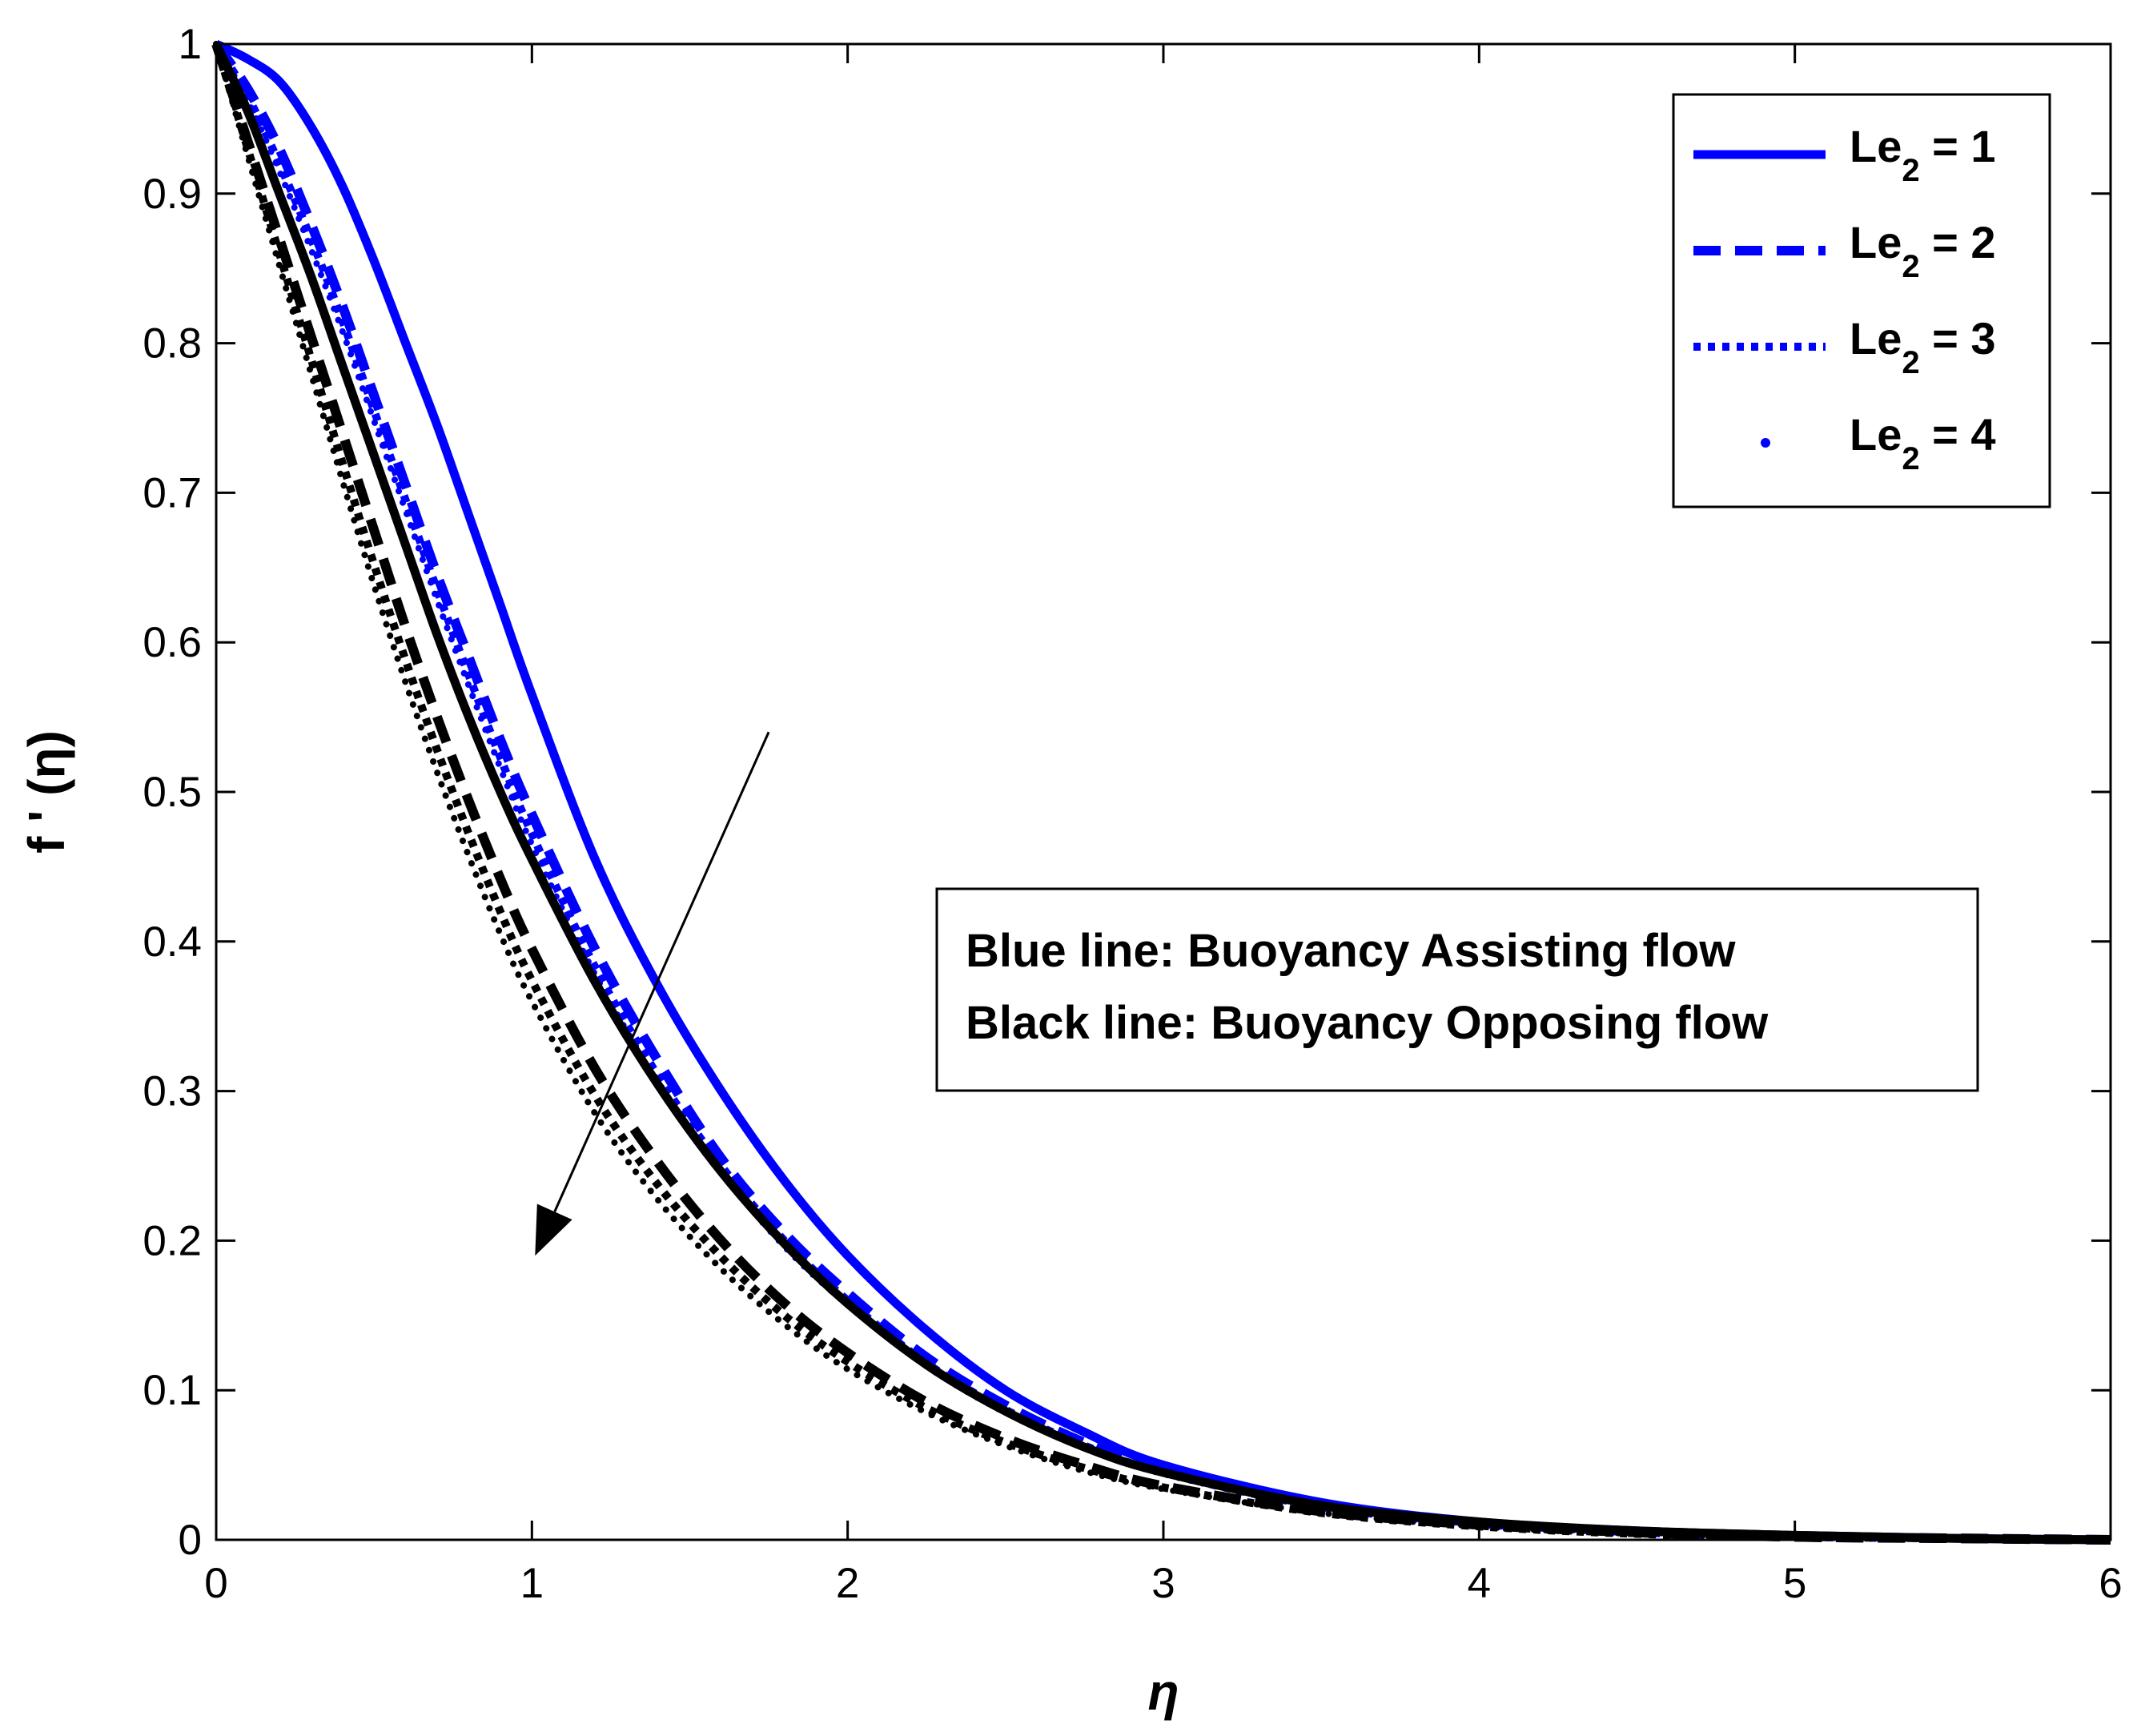  I want to click on legend: Le2 = 1 Le2 = 2 Le2 = 3 Le2 = 4, so click(1861, 300).